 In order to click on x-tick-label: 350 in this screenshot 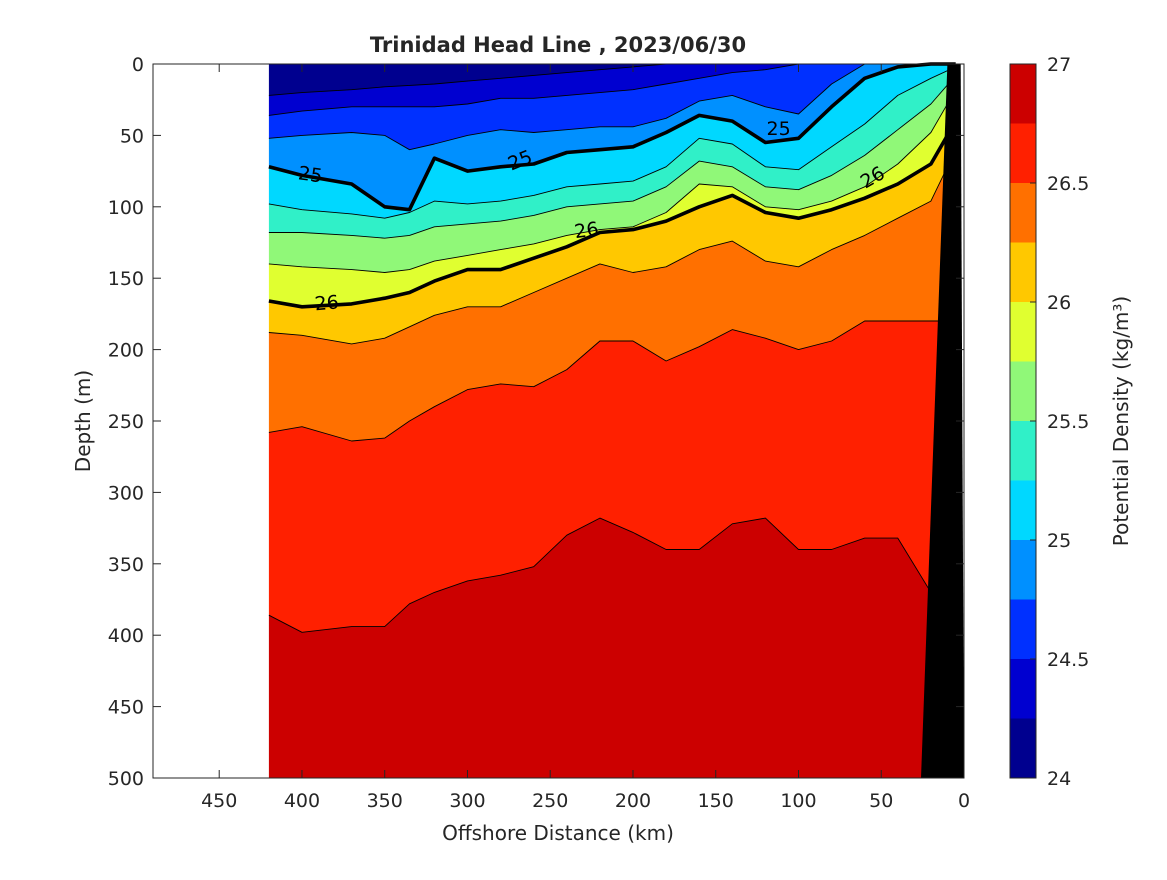, I will do `click(385, 801)`.